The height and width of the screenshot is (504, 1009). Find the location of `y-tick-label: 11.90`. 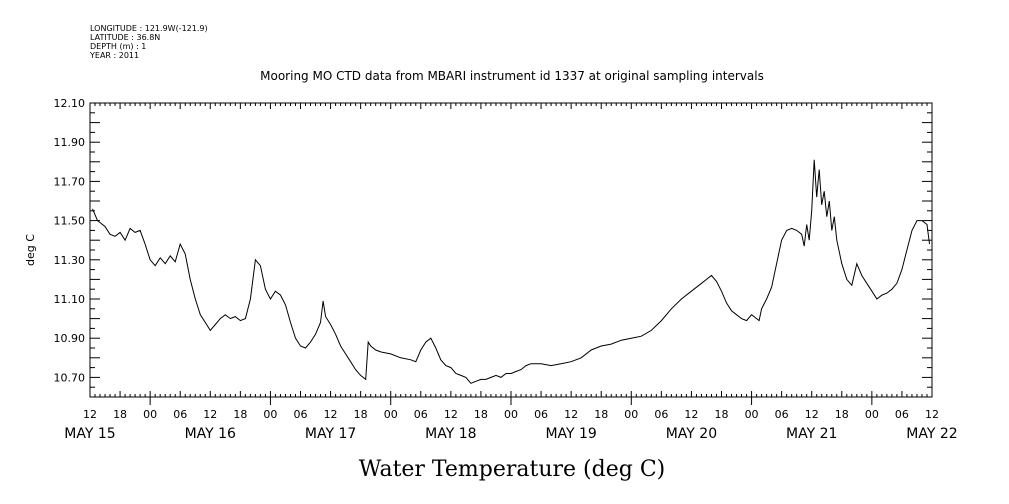

y-tick-label: 11.90 is located at coordinates (70, 142).